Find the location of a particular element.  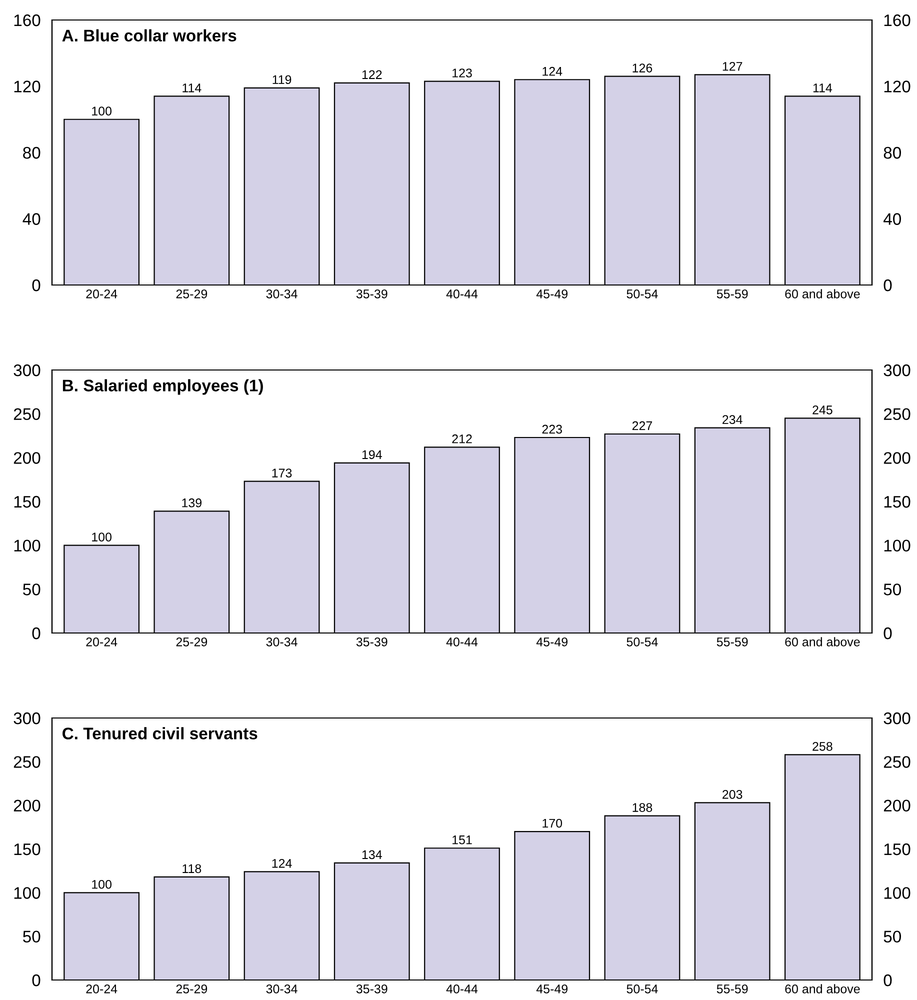

data-label: 118 is located at coordinates (192, 869).